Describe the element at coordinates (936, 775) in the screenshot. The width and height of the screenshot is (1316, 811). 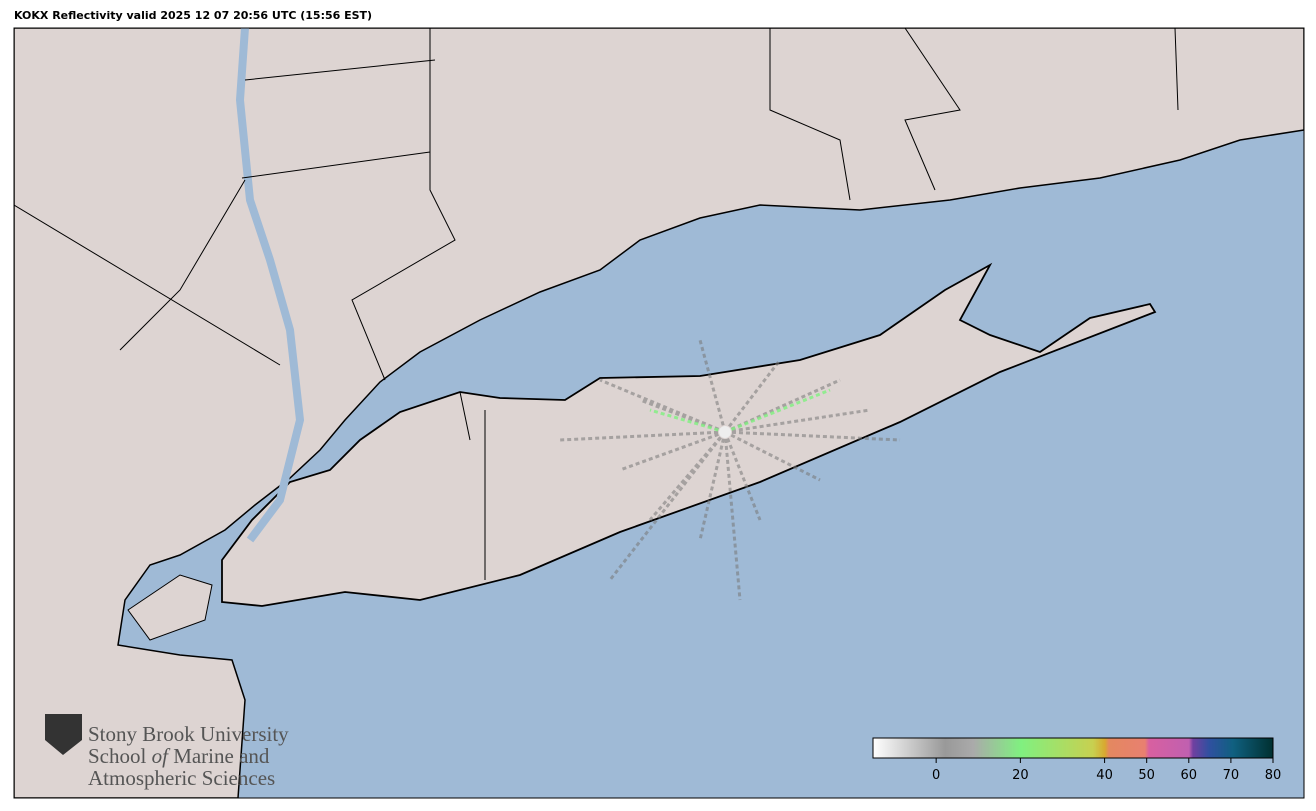
I see `colorbar-tick-label: 0` at that location.